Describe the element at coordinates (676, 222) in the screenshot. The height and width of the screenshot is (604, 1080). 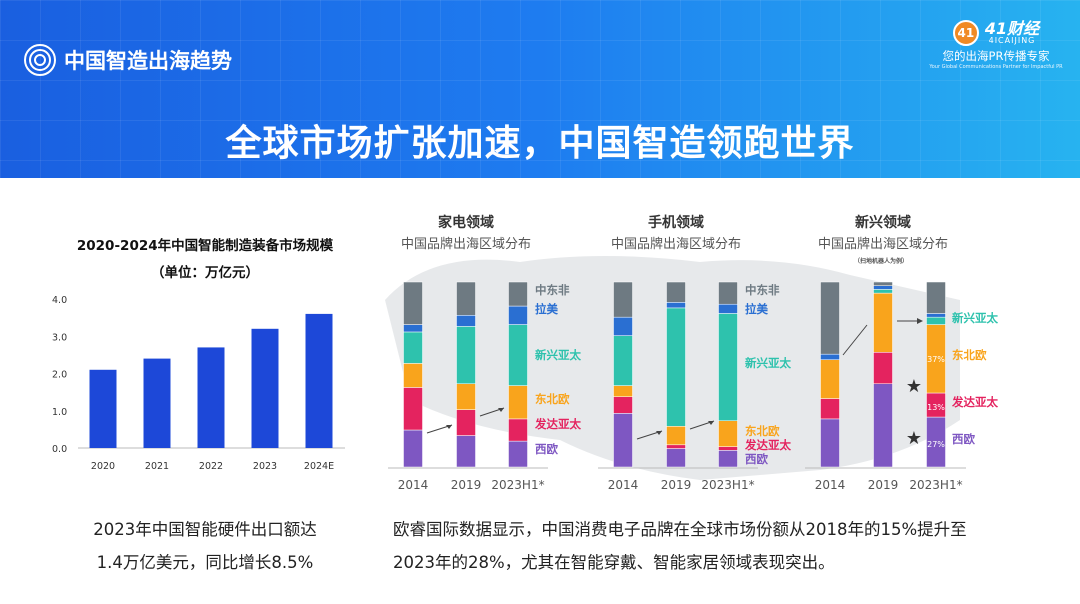
I see `panel-title: 手机领域` at that location.